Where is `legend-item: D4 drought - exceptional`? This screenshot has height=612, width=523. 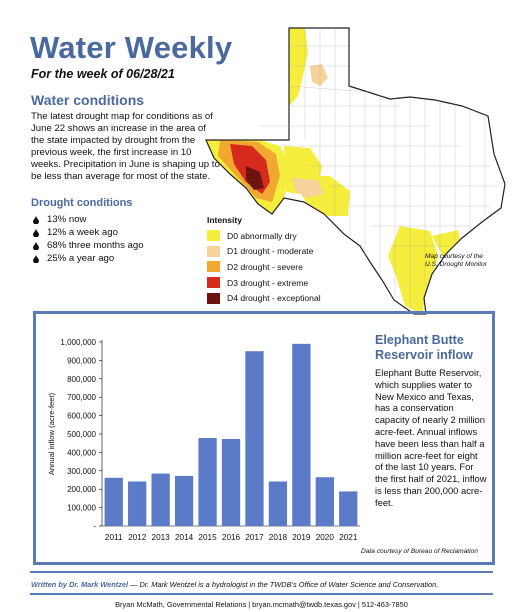 legend-item: D4 drought - exceptional is located at coordinates (264, 298).